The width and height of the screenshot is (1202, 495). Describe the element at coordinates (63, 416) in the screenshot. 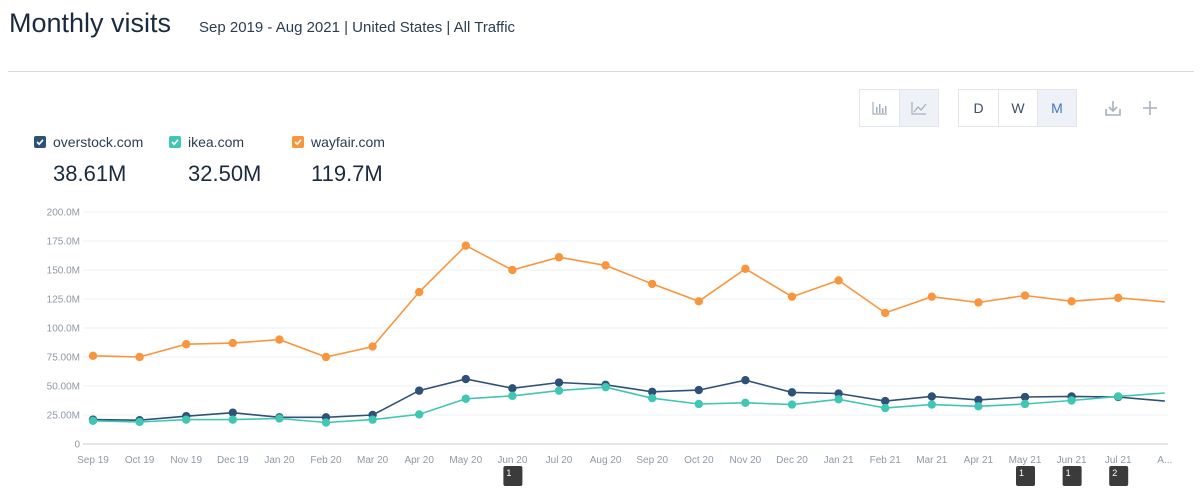

I see `y-tick-label: 25.00M` at that location.